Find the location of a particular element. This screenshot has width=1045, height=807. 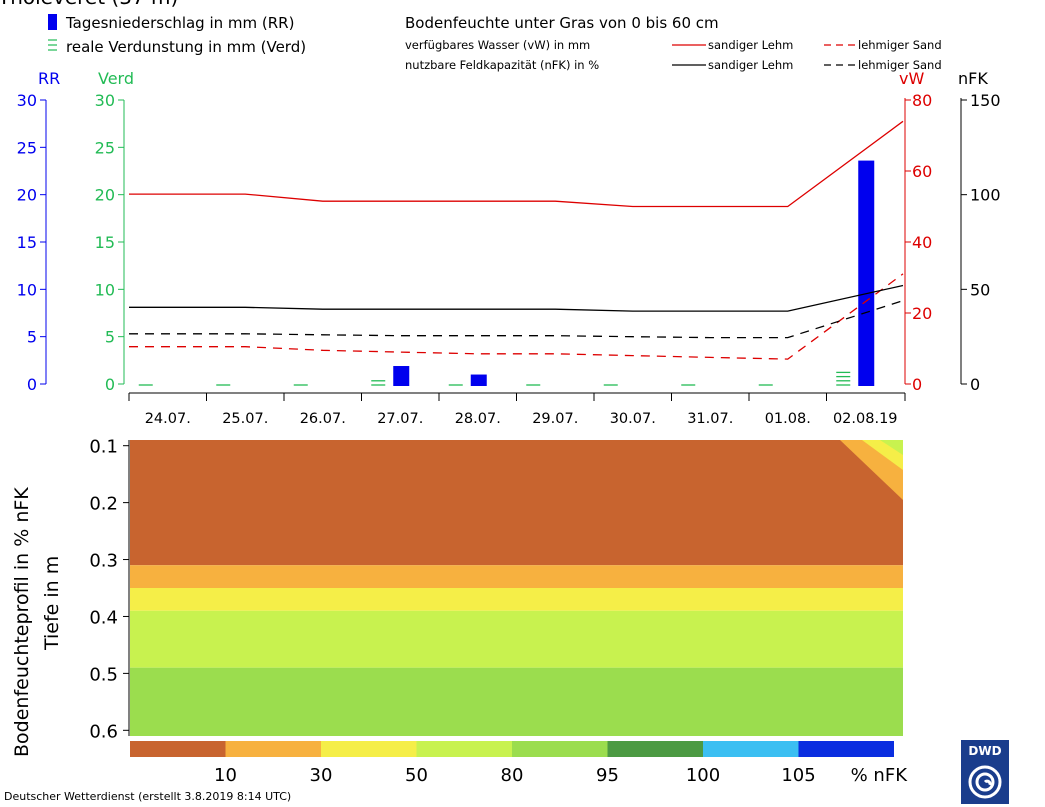

profile-ylabel-1: Bodenfeuchteprofil in % nFK is located at coordinates (22, 622).